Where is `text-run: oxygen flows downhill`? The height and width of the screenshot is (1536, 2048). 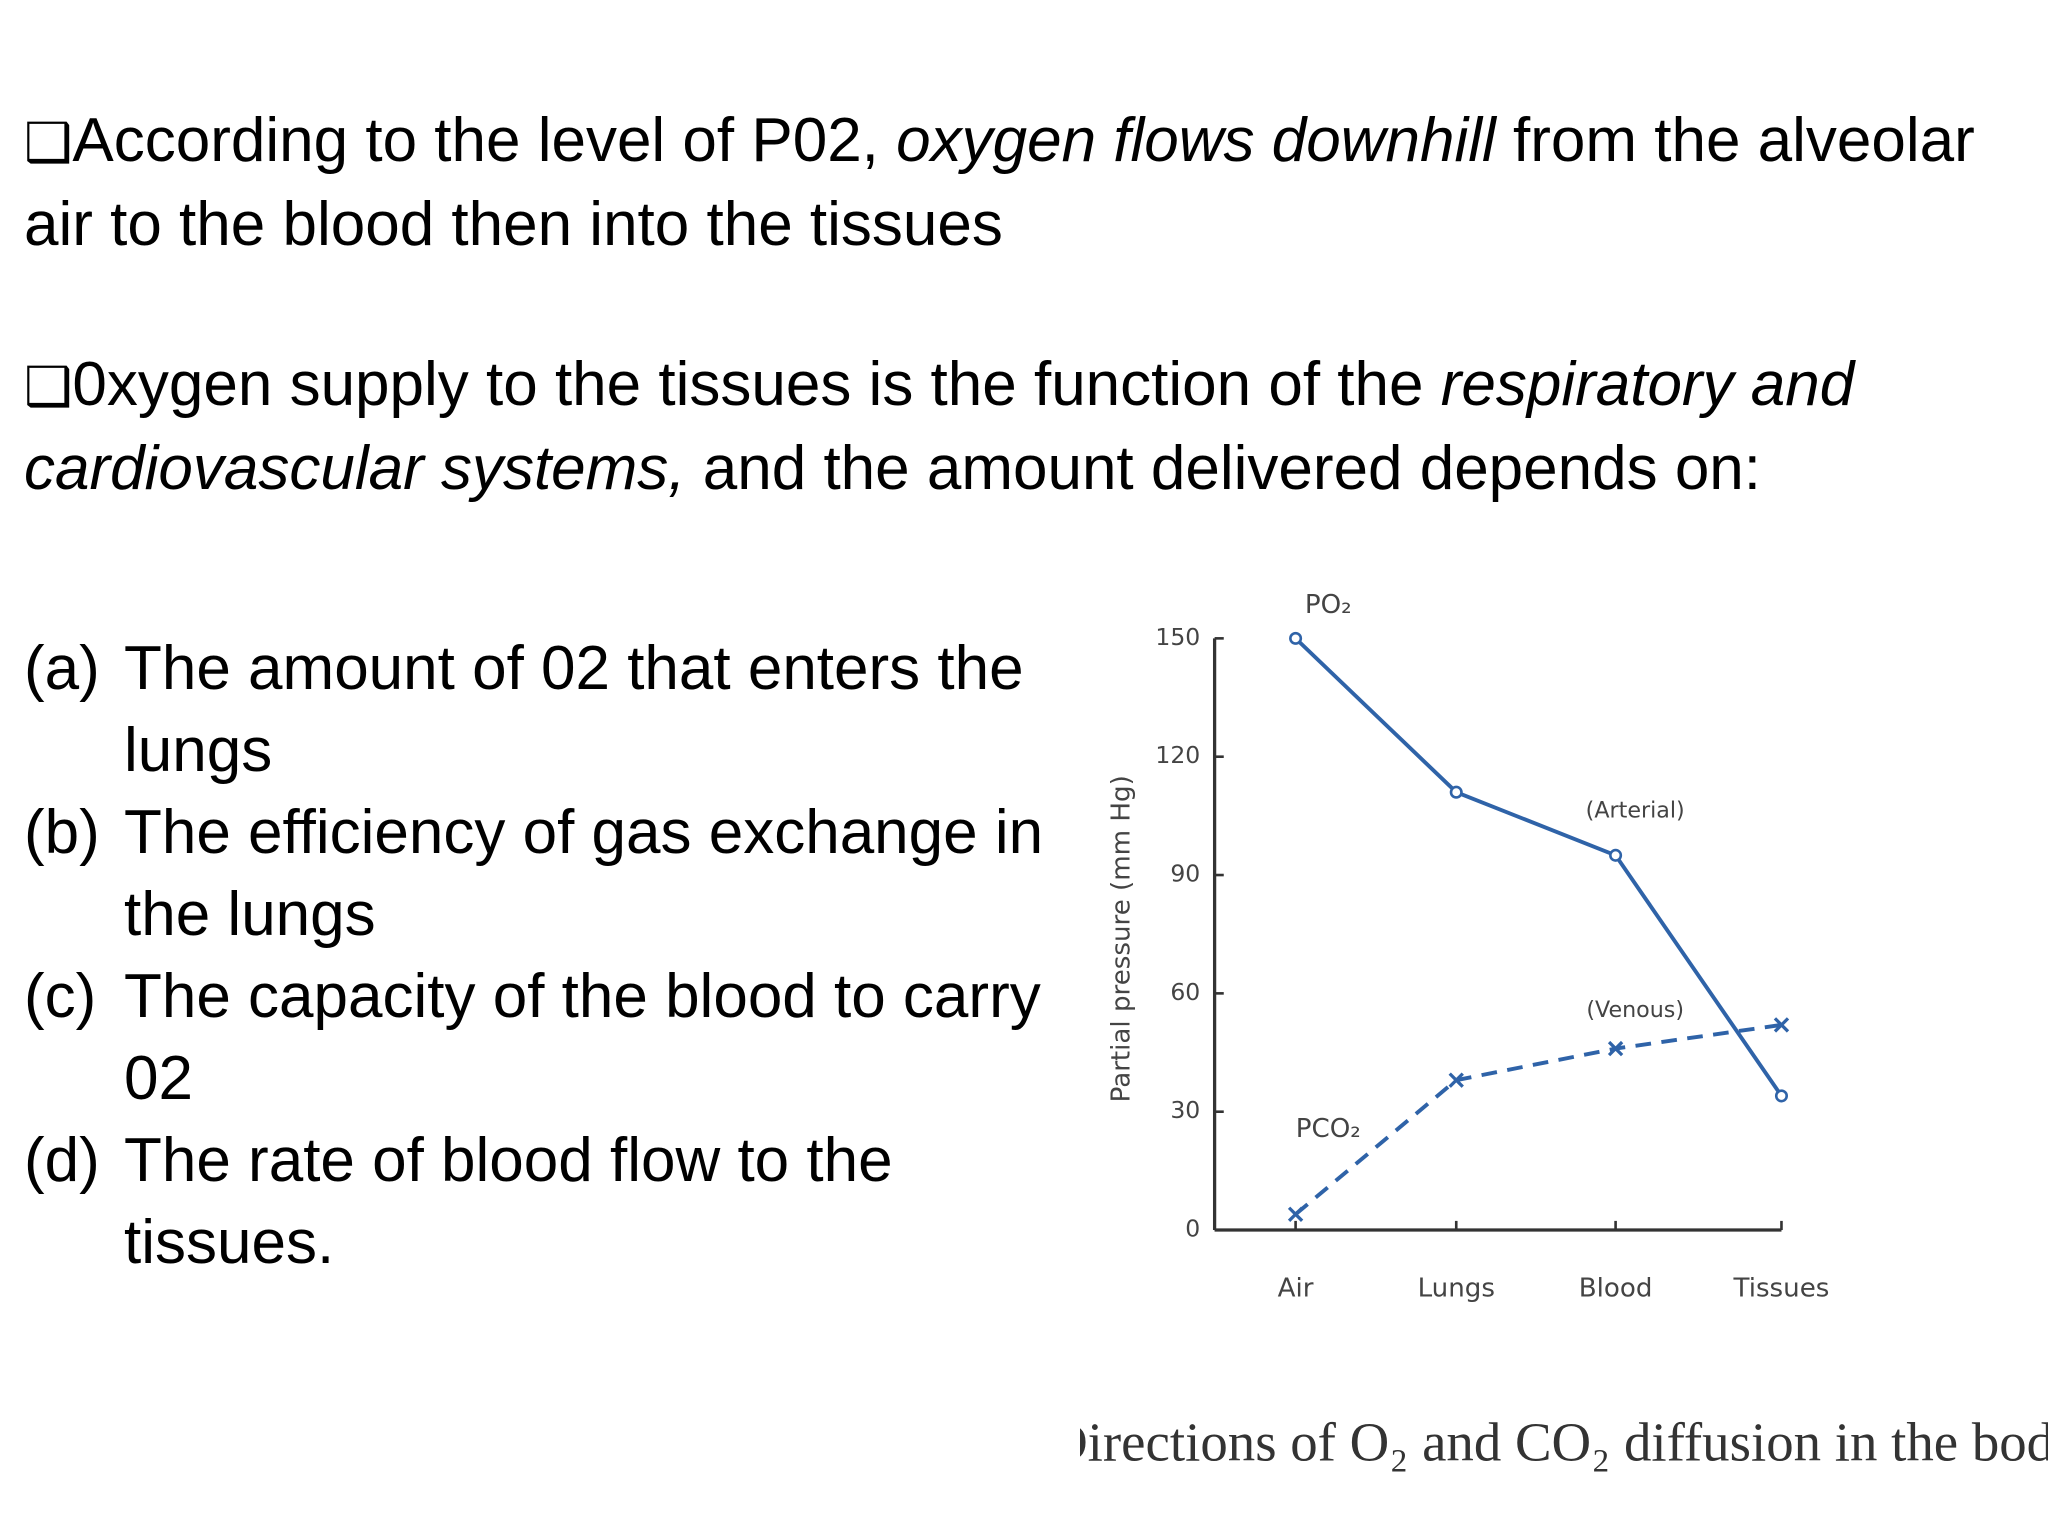
text-run: oxygen flows downhill is located at coordinates (1196, 140).